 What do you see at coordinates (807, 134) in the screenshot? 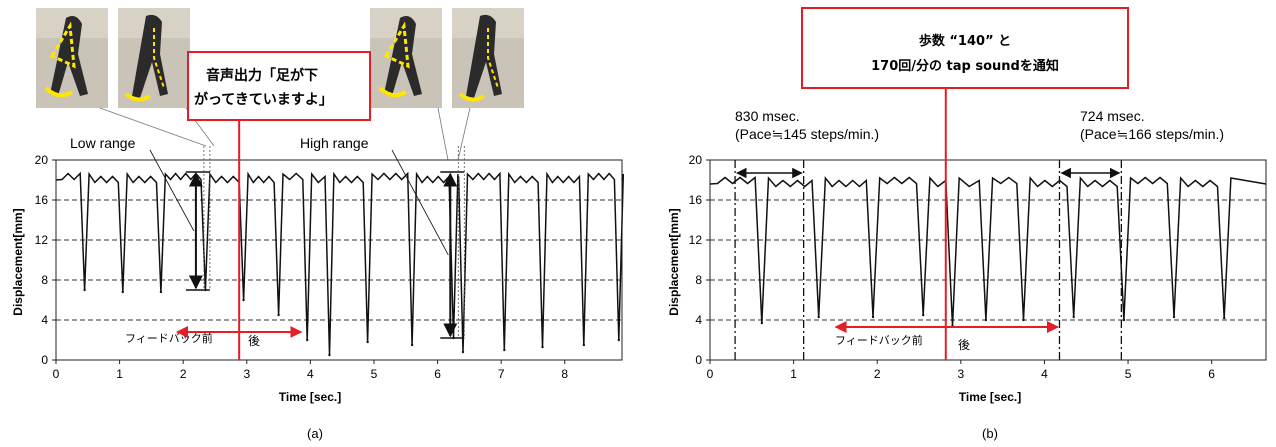
I see `interval-pace: (Pace≒145 steps/min.)` at bounding box center [807, 134].